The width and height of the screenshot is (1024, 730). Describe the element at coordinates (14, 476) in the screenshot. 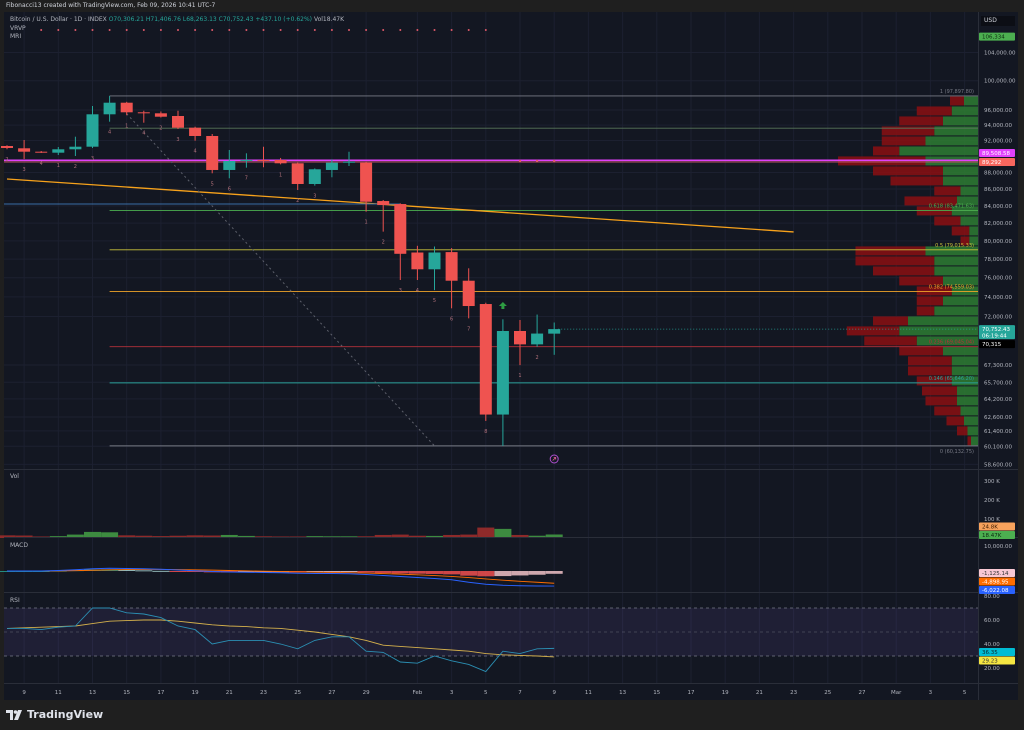

I see `volume-pane-label: Vol` at that location.